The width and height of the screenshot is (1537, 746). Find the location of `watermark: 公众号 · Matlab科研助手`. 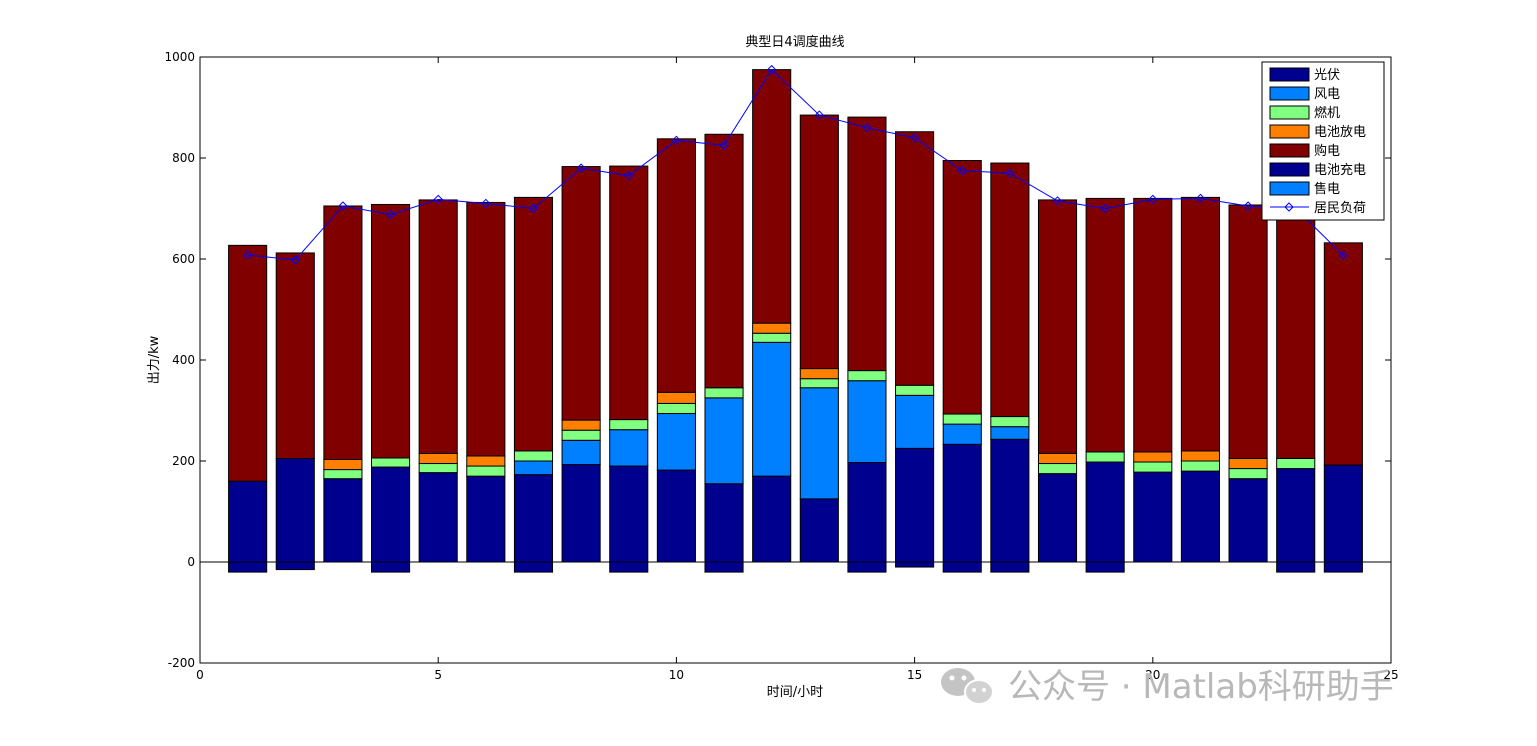

watermark: 公众号 · Matlab科研助手 is located at coordinates (1167, 687).